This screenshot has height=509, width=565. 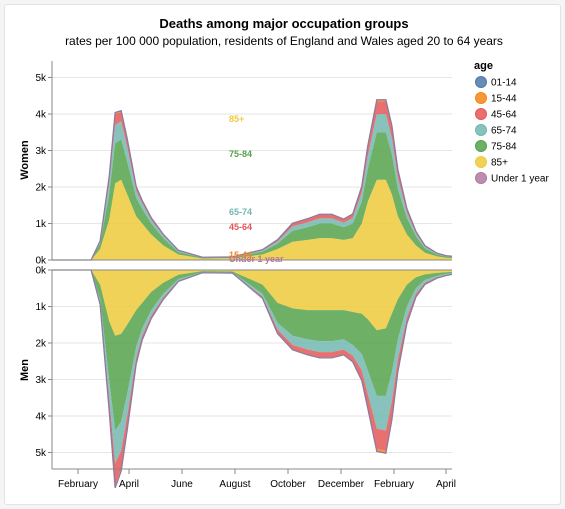 What do you see at coordinates (182, 484) in the screenshot?
I see `x-tick-label: June` at bounding box center [182, 484].